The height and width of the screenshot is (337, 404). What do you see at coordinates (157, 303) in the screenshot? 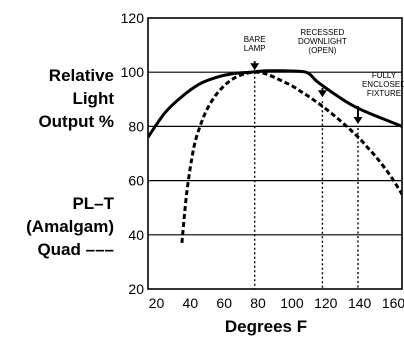
I see `x-tick-label: 20` at bounding box center [157, 303].